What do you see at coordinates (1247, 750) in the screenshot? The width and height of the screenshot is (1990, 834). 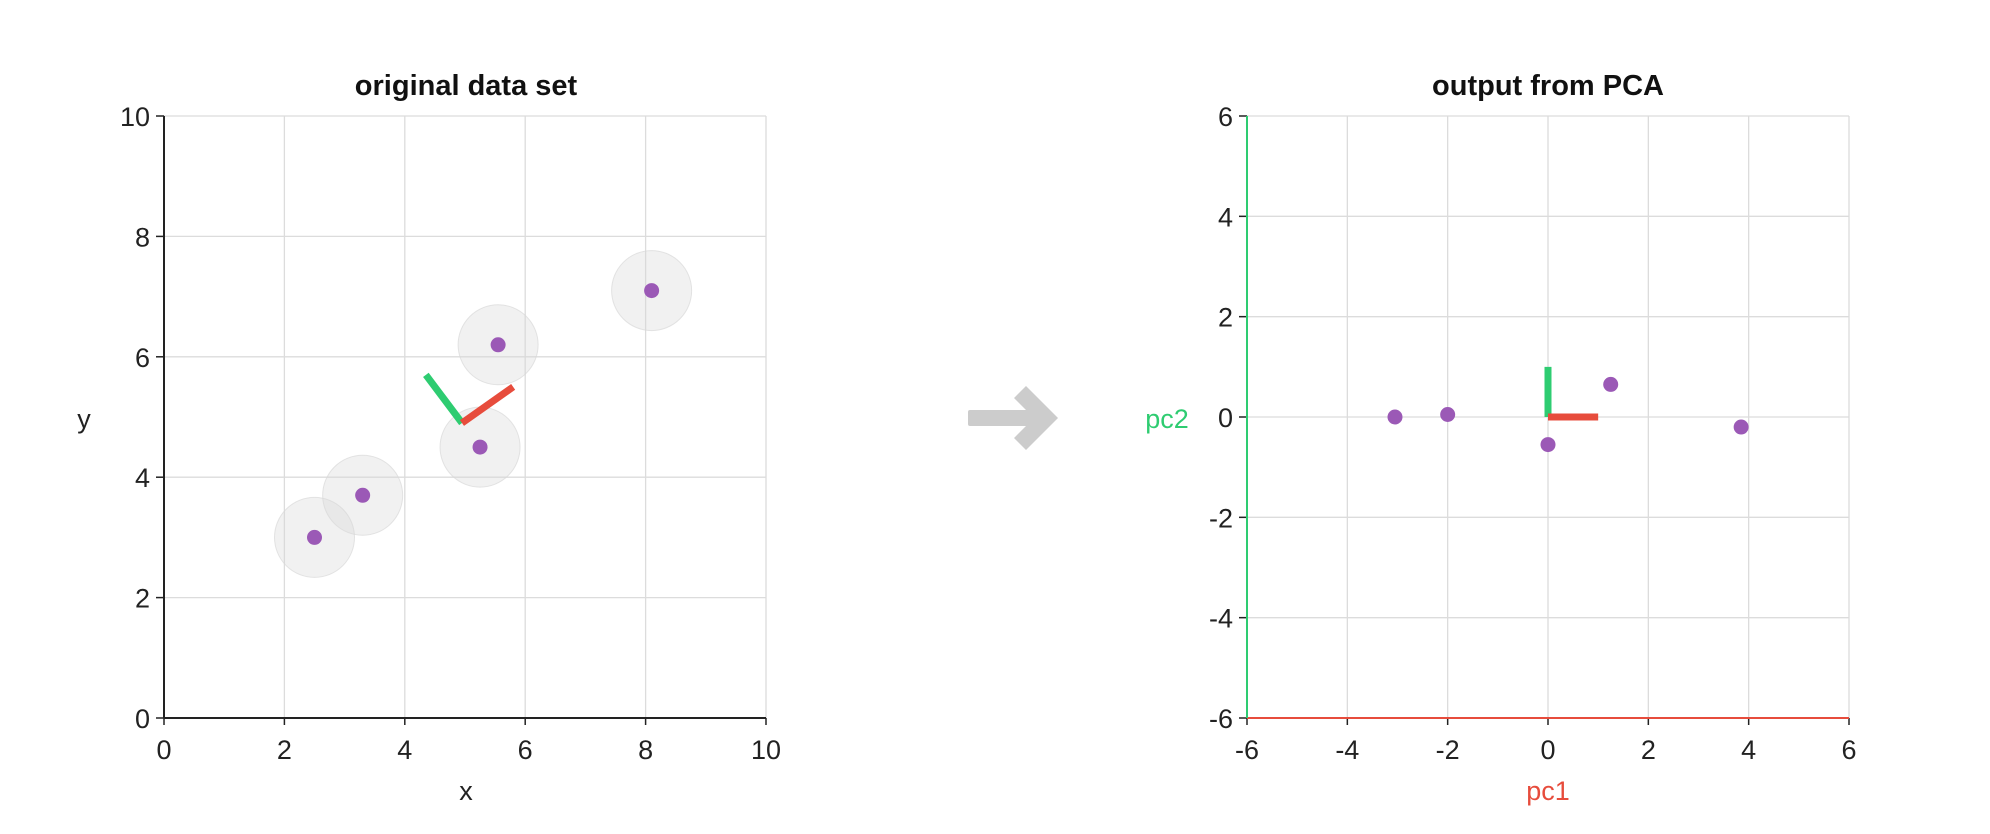 I see `x-tick-label: -6` at bounding box center [1247, 750].